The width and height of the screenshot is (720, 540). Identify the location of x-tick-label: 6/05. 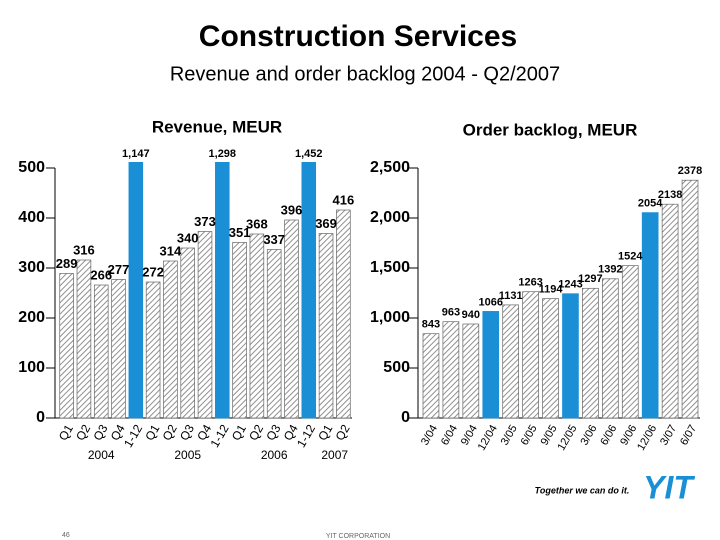
(529, 435).